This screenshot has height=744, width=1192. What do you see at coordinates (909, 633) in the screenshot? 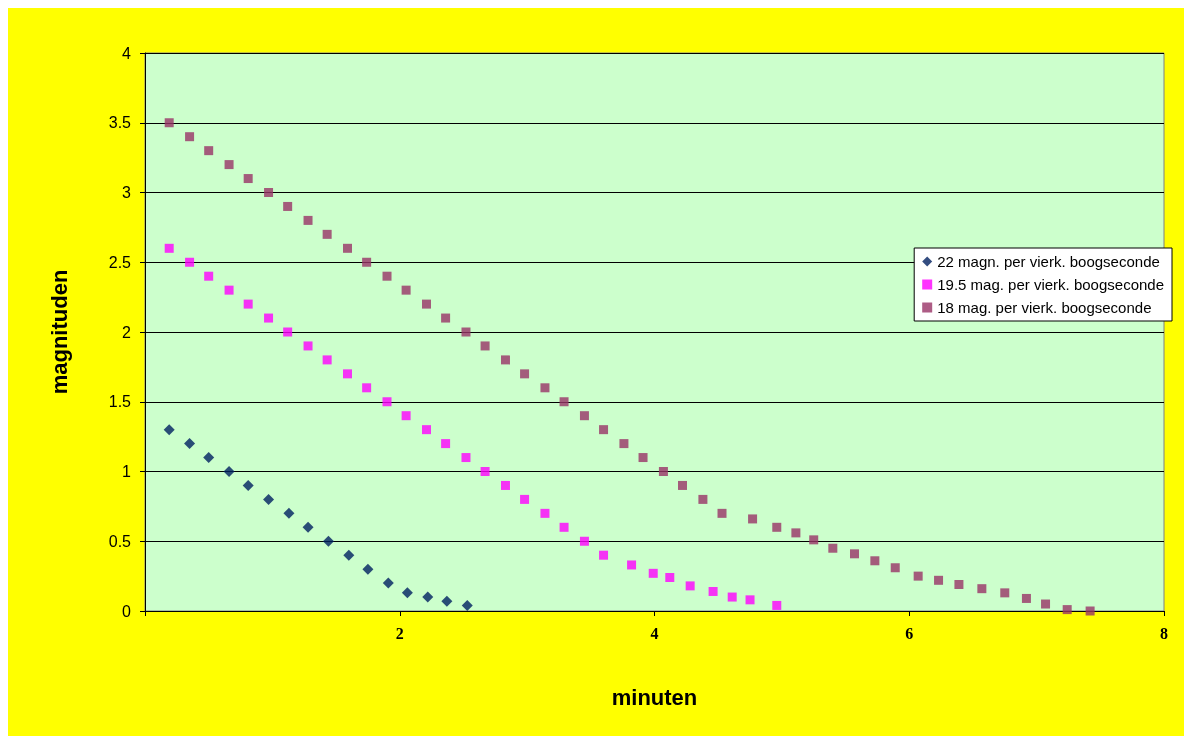
I see `x-tick-label: 6` at bounding box center [909, 633].